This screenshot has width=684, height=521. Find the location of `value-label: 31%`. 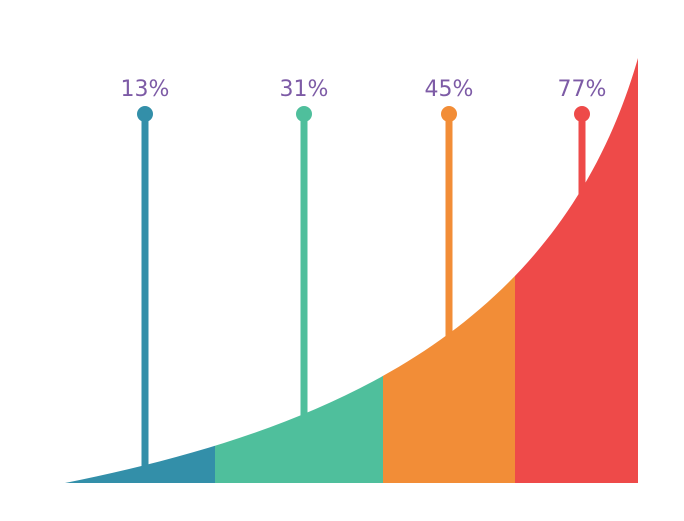

value-label: 31% is located at coordinates (304, 89).